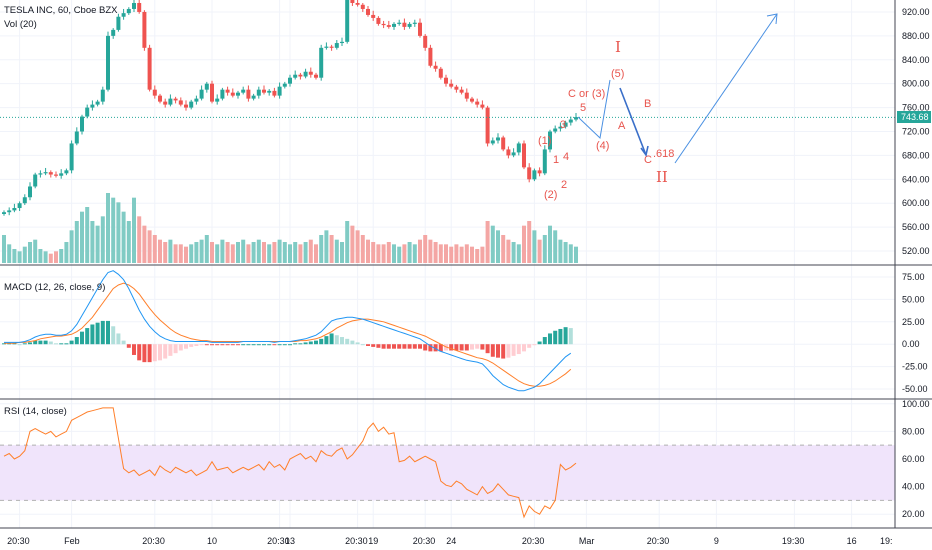 The height and width of the screenshot is (550, 932). Describe the element at coordinates (287, 331) in the screenshot. I see `macd-pane` at that location.